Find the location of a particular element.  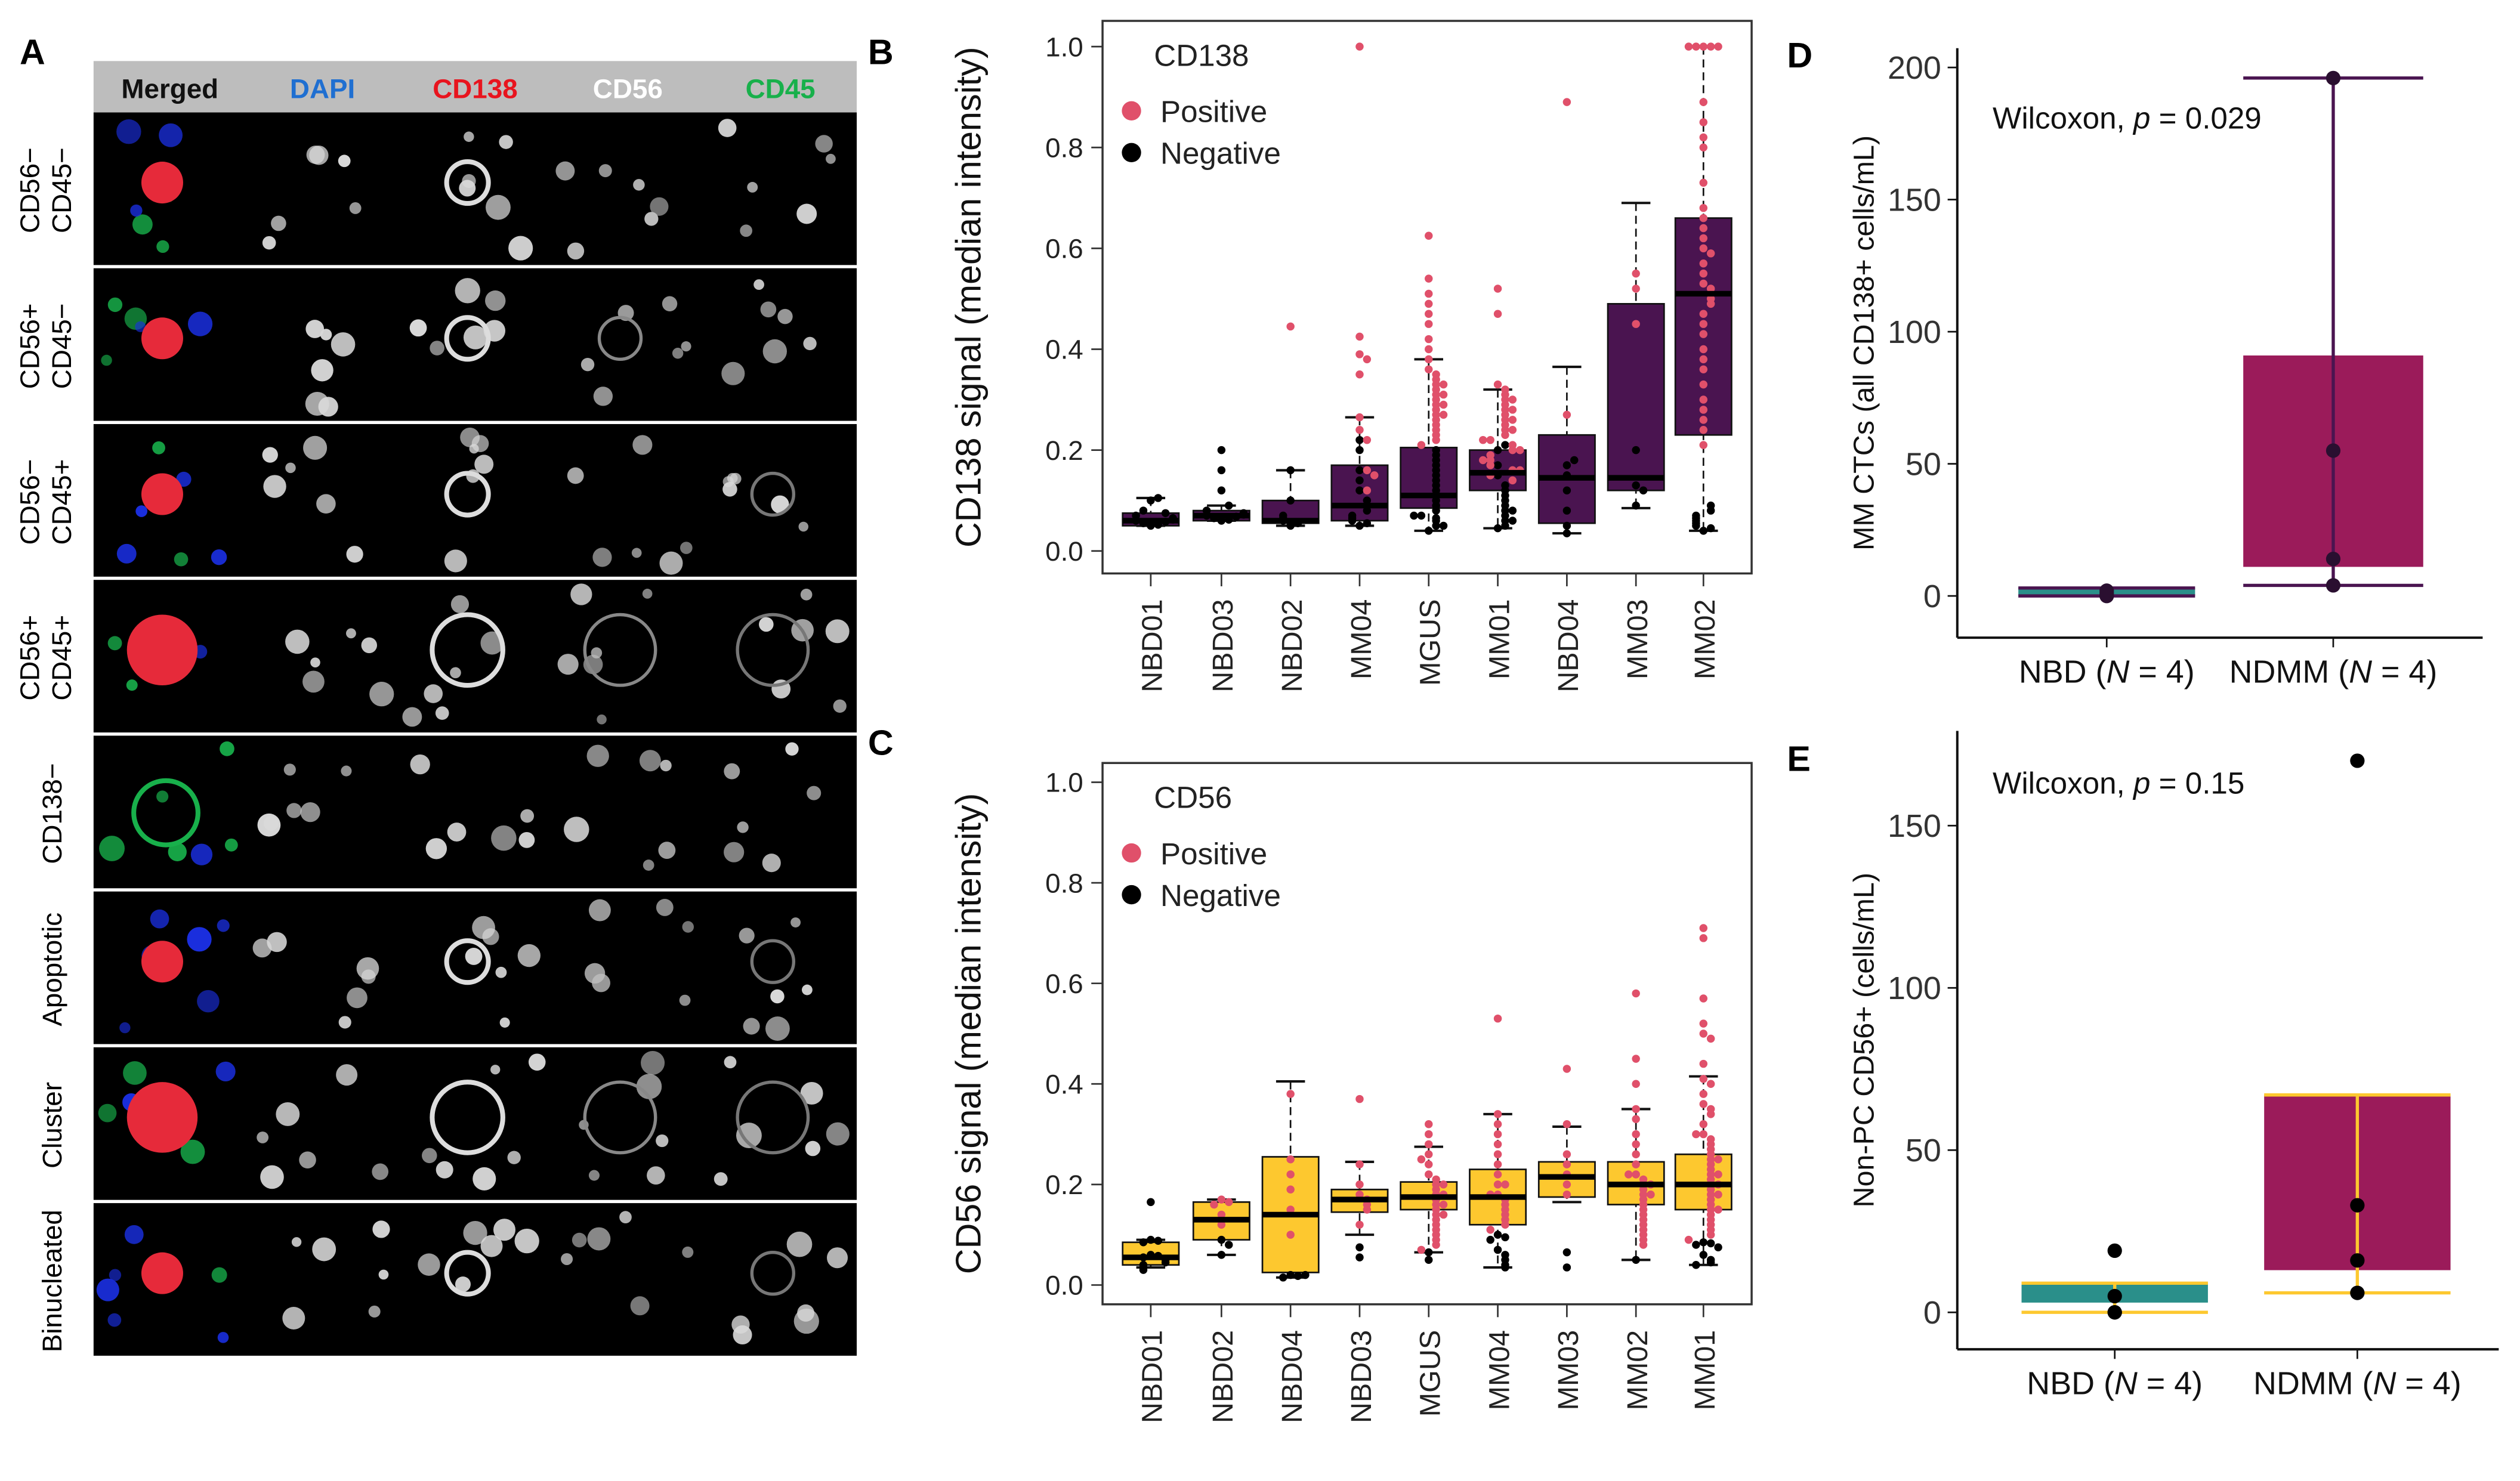

y-axis-label: CD138 signal (median intensity) is located at coordinates (968, 297).